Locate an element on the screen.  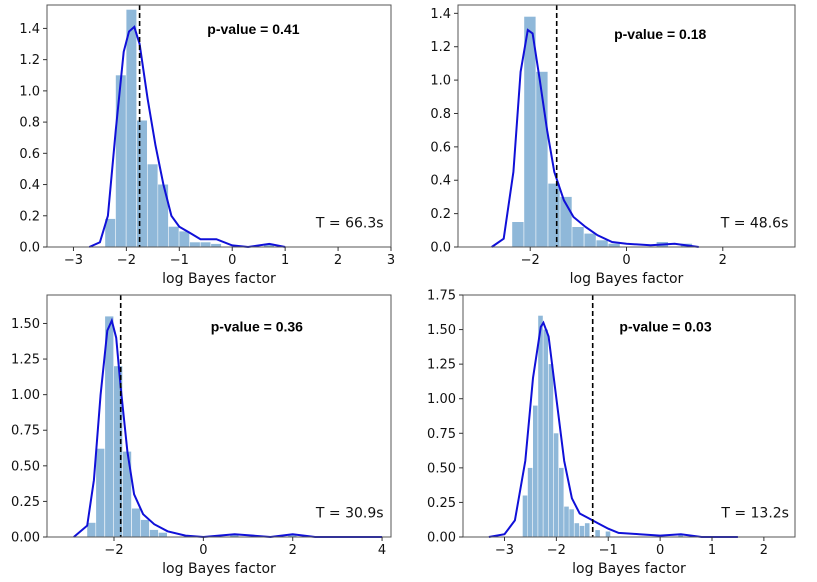
p-value-annotation: p-value = 0.03 is located at coordinates (665, 326).